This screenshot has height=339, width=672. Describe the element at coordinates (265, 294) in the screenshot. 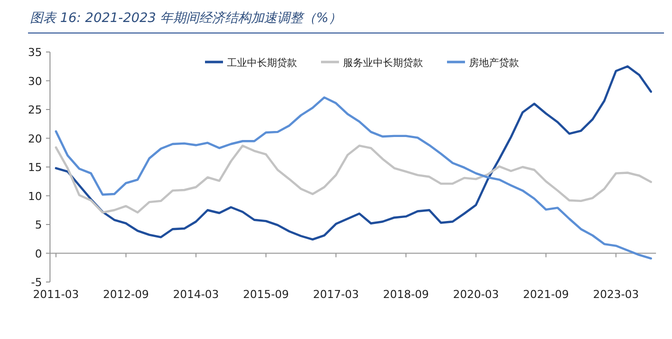

I see `x-tick-label: 2015-09` at that location.